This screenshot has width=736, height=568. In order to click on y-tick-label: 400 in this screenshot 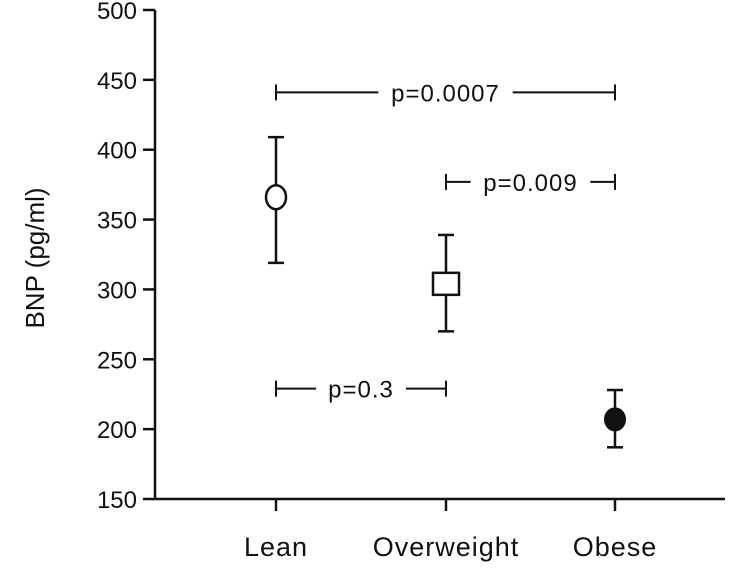, I will do `click(117, 151)`.